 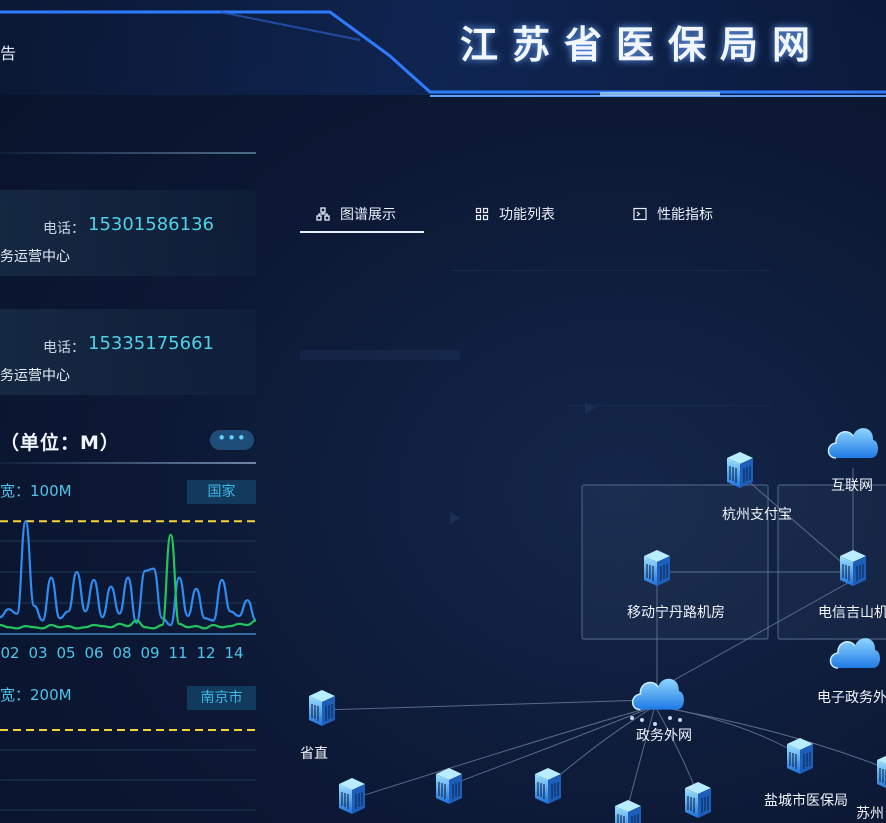 What do you see at coordinates (642, 45) in the screenshot?
I see `page-title: 江苏省医保局网` at bounding box center [642, 45].